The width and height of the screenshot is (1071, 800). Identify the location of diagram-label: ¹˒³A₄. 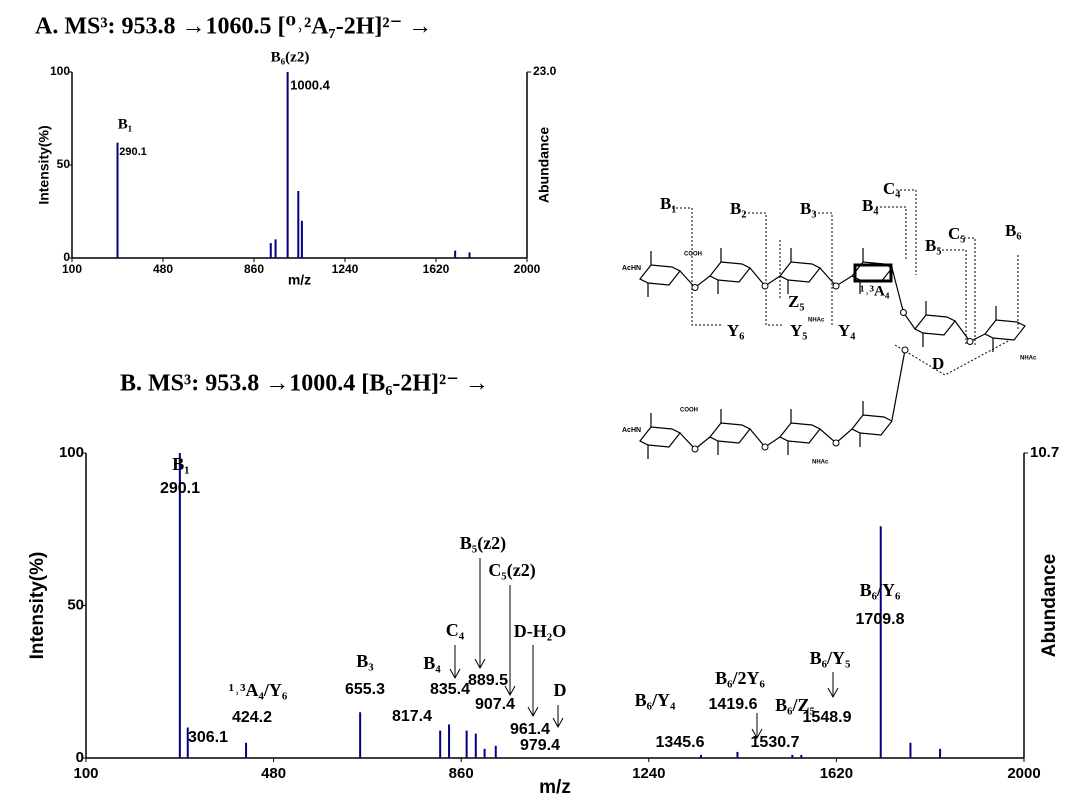
(875, 291).